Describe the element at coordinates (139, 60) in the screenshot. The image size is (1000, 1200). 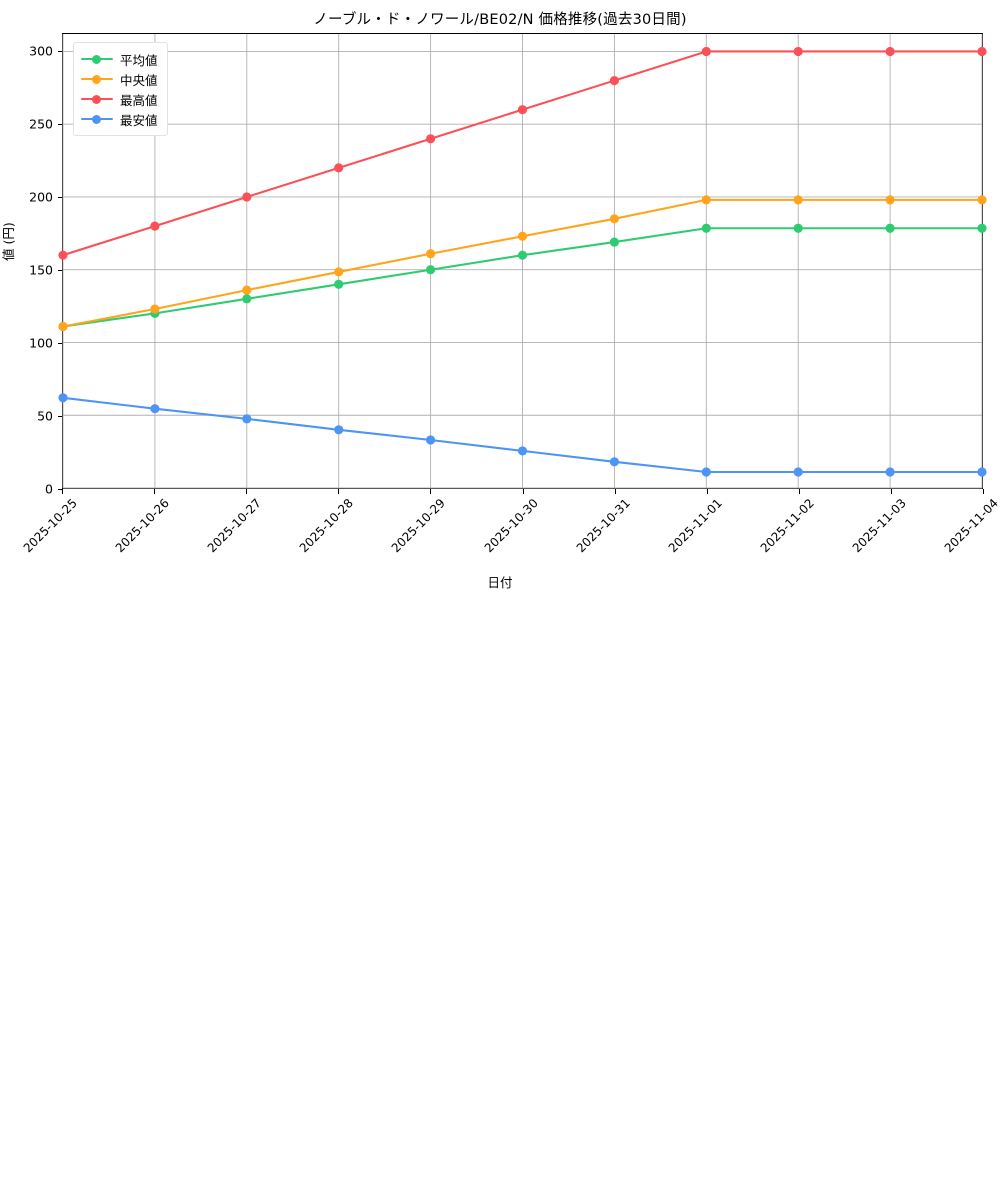
I see `legend-label: 平均値` at that location.